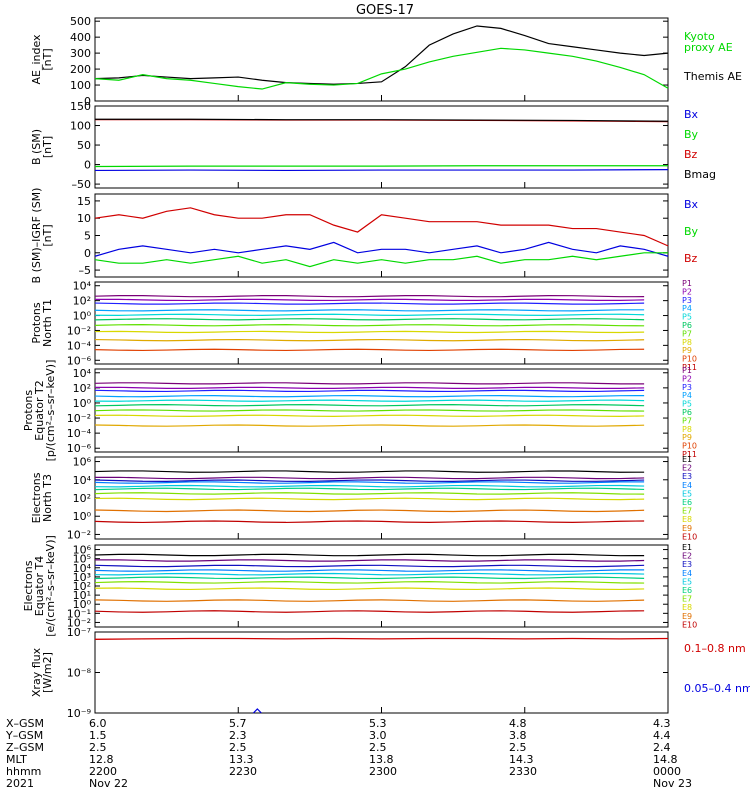  What do you see at coordinates (25, 723) in the screenshot?
I see `row-label-xgsm: X–GSM` at bounding box center [25, 723].